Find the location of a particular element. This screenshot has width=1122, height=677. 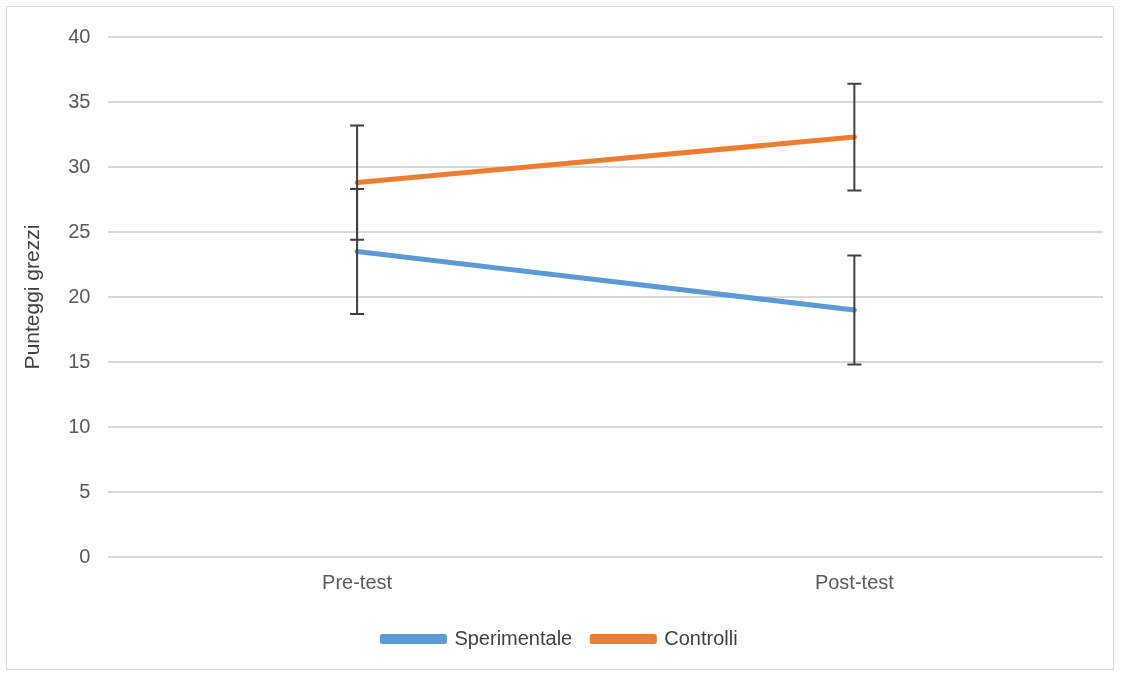

y-tick-label: 35 is located at coordinates (79, 100).